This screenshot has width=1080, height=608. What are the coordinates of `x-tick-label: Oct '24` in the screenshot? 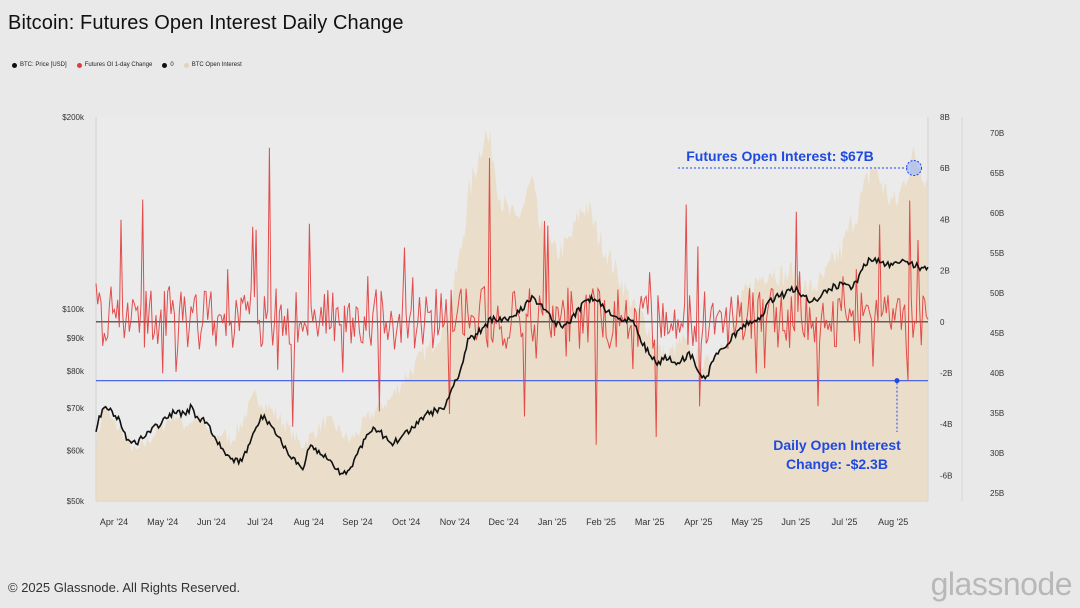 It's located at (406, 522).